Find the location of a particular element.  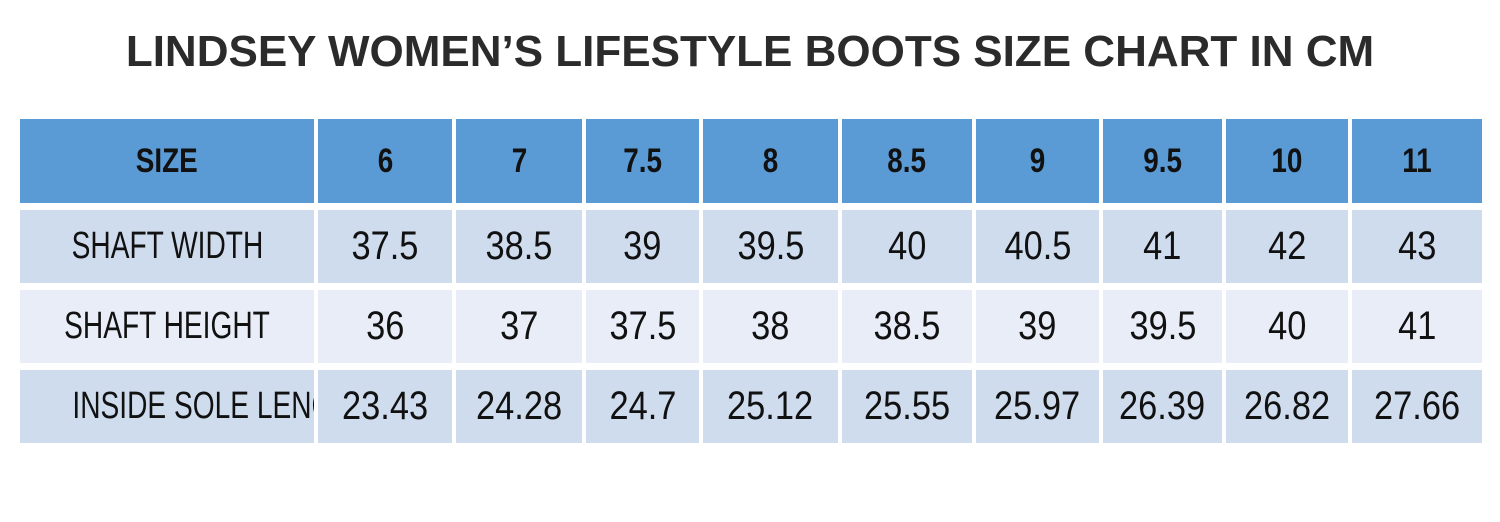

cell-value: 25.55 is located at coordinates (907, 406).